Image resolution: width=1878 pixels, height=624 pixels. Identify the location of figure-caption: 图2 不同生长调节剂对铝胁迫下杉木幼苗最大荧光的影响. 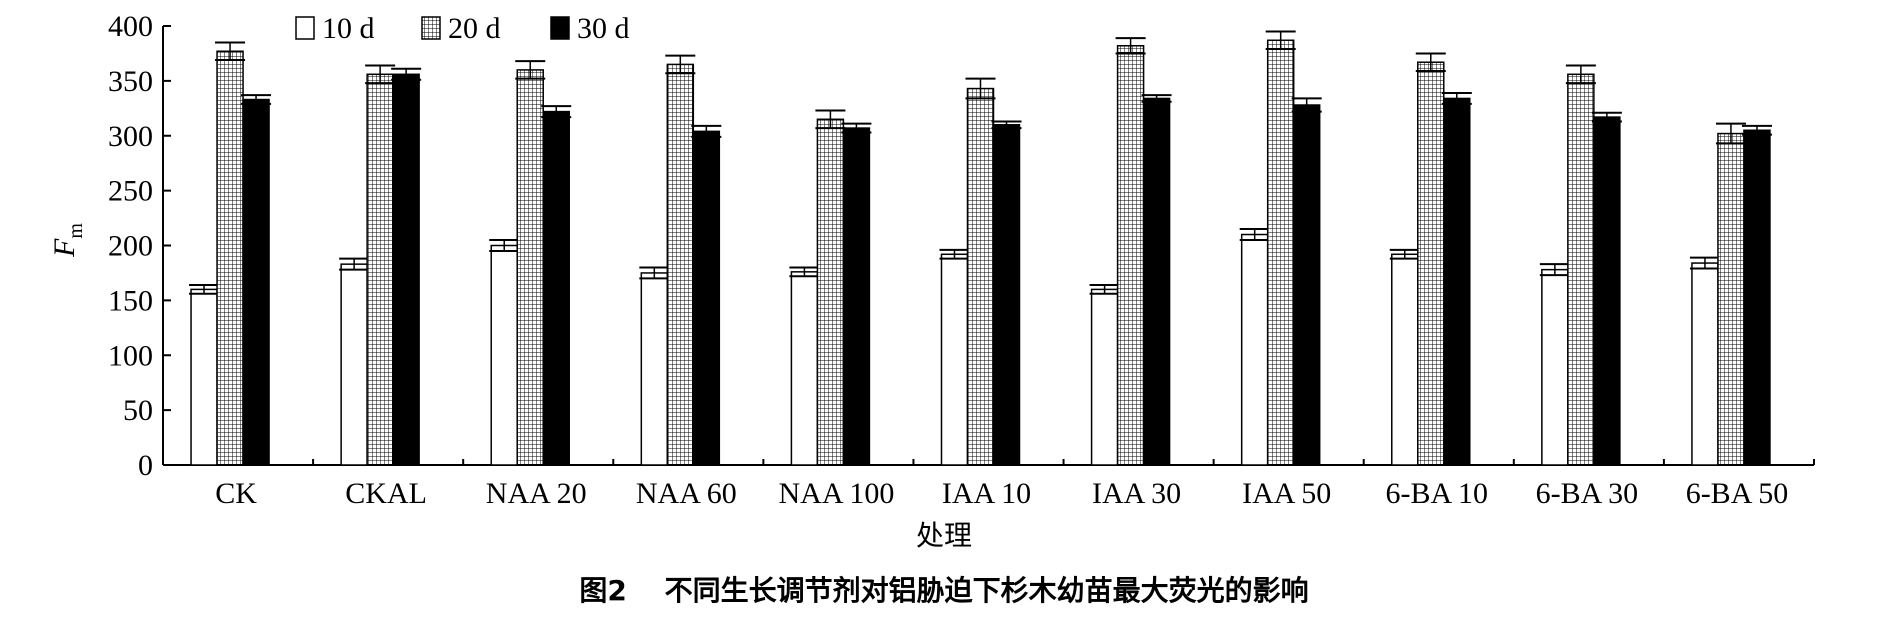
(943, 590).